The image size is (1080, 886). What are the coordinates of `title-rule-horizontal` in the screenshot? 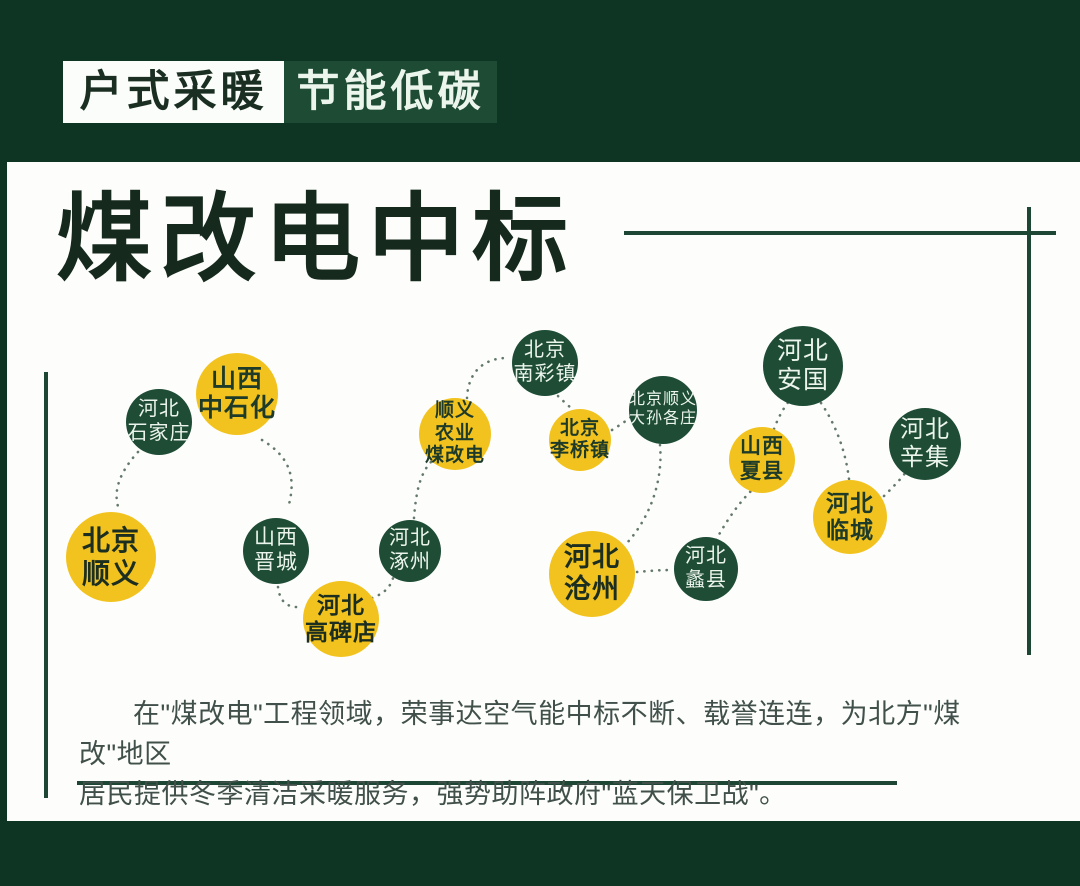 It's located at (840, 233).